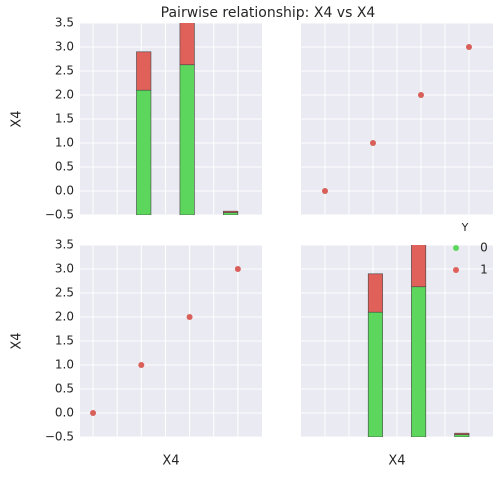  I want to click on chart-title: Pairwise relationship: X4 vs X4, so click(268, 13).